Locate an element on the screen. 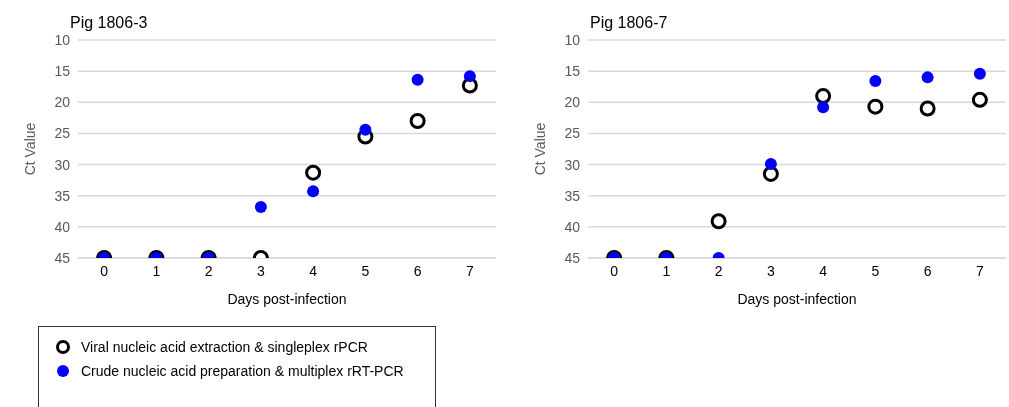 This screenshot has height=407, width=1009. chart-title: Pig 1806-7 is located at coordinates (629, 23).